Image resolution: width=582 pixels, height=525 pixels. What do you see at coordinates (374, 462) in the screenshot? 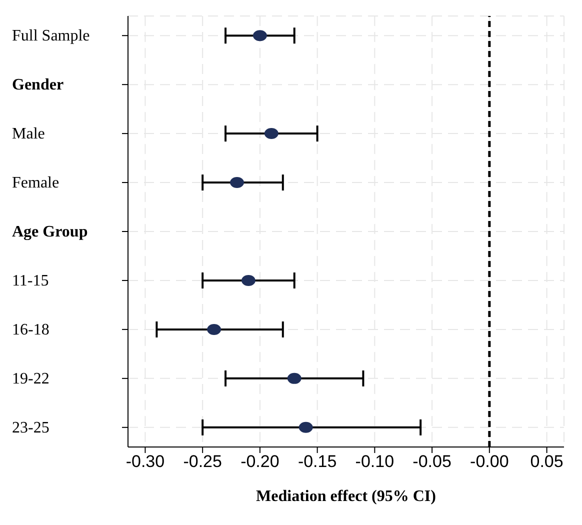
I see `x-tick-label: -0.10` at bounding box center [374, 462].